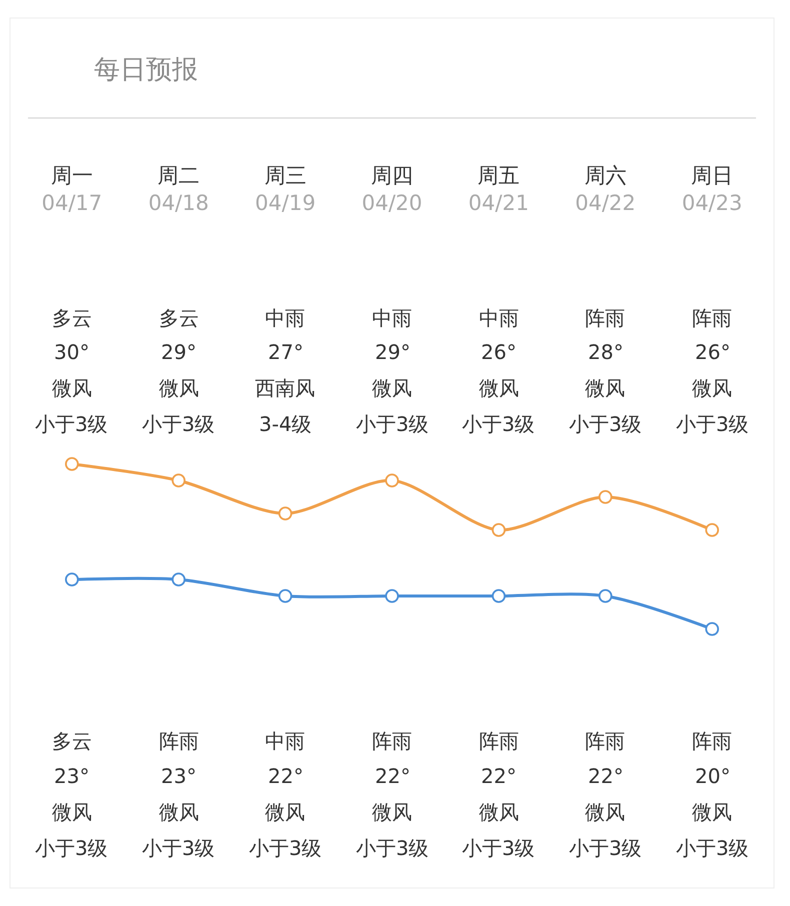  Describe the element at coordinates (712, 776) in the screenshot. I see `data-label: 20°` at that location.